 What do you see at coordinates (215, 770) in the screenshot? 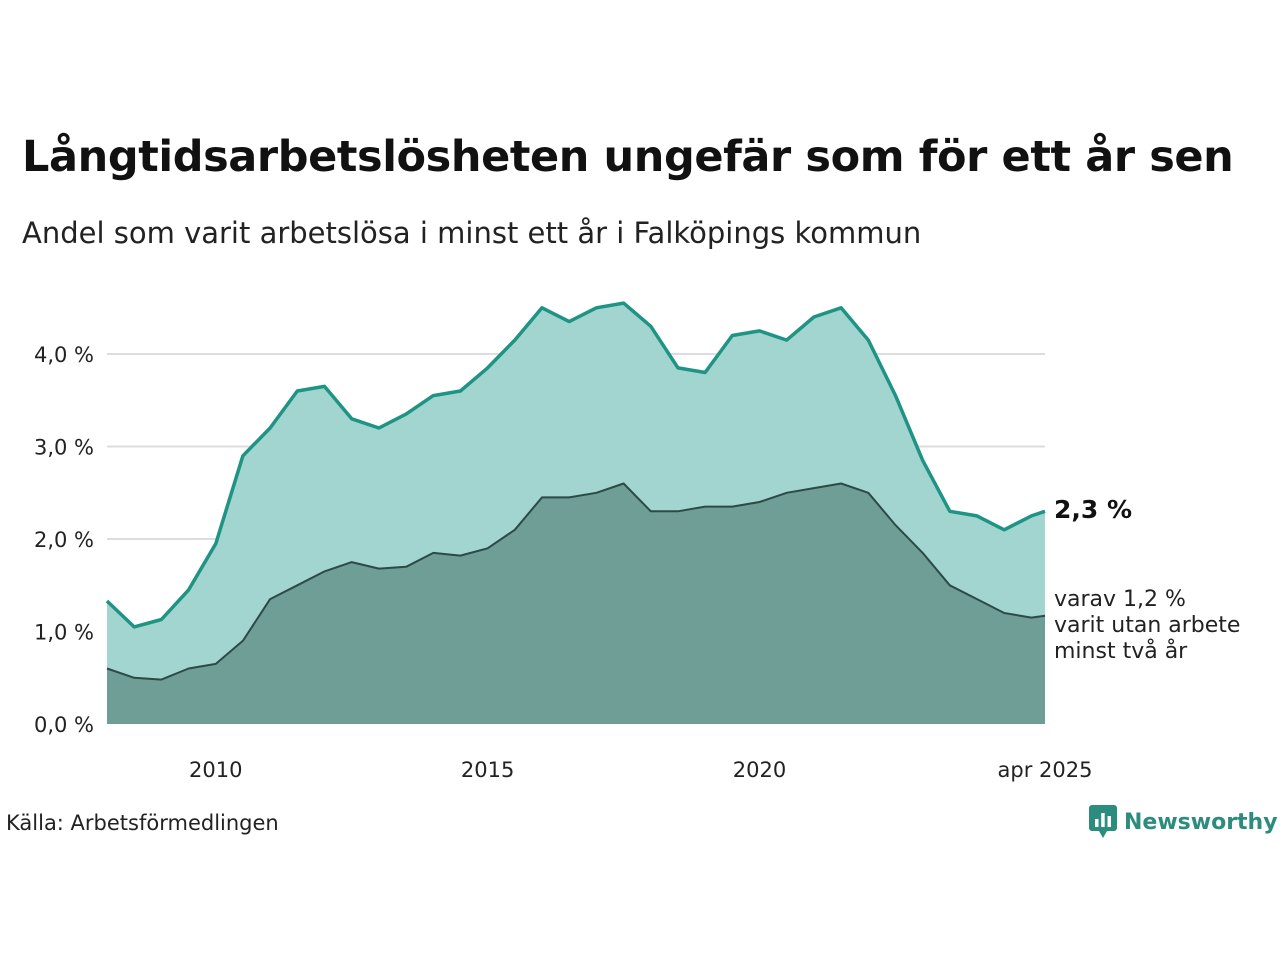
I see `x-tick-label: 2010` at bounding box center [215, 770].